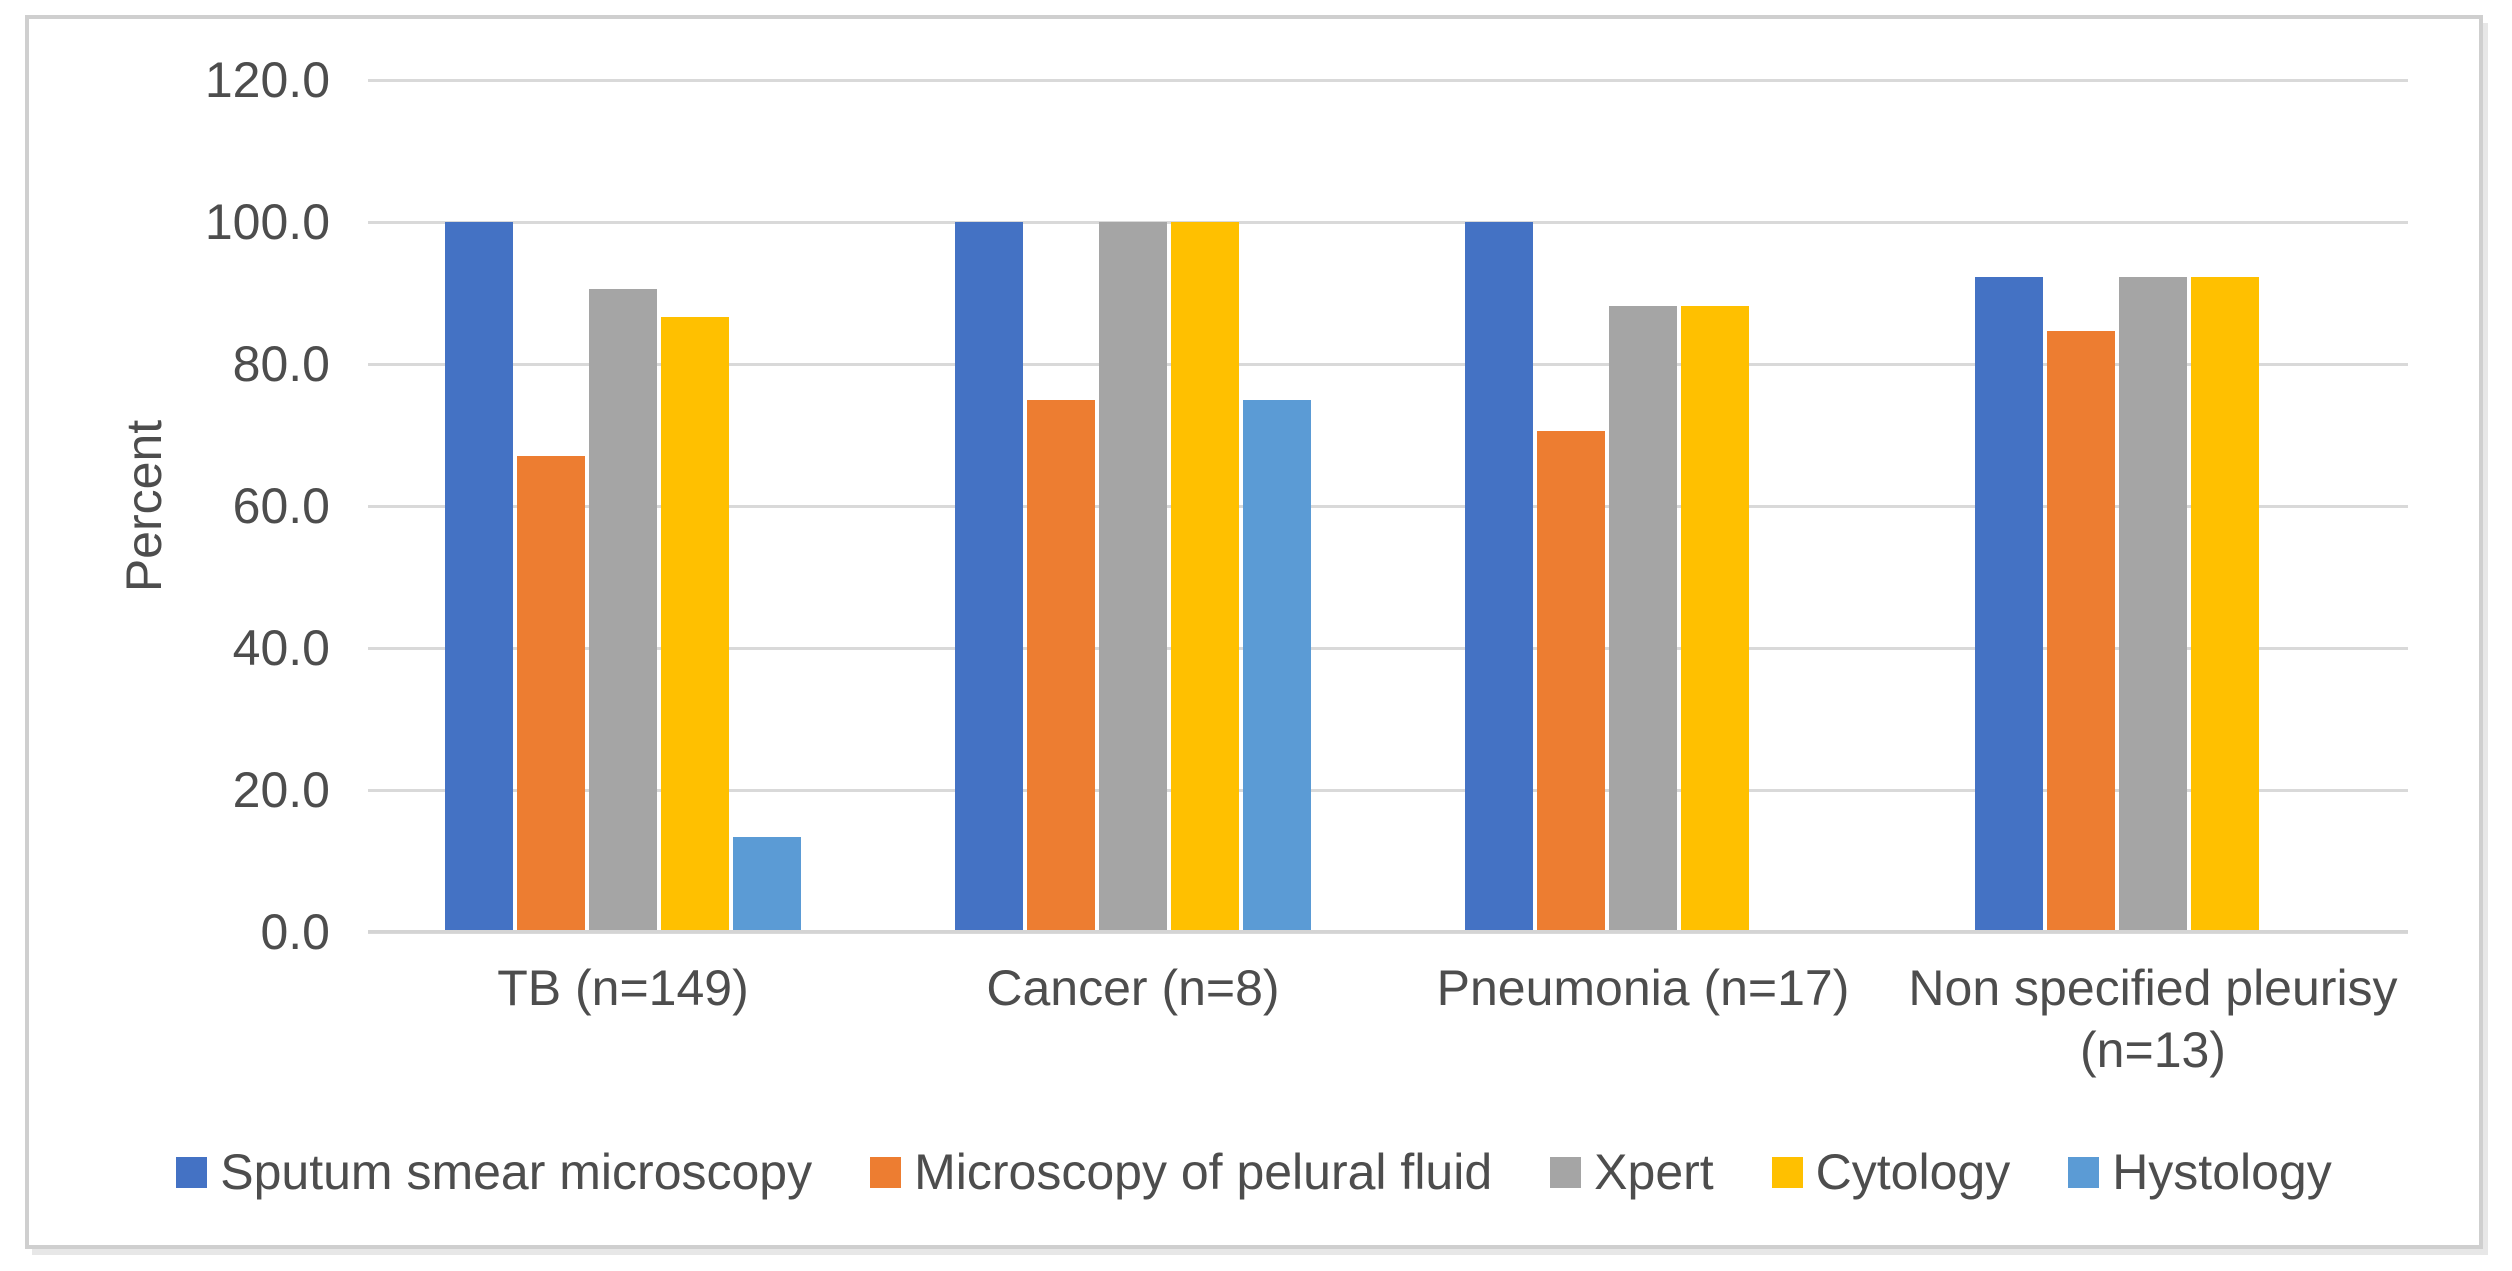 This screenshot has width=2512, height=1271. I want to click on legend-item: Hystology, so click(2200, 1172).